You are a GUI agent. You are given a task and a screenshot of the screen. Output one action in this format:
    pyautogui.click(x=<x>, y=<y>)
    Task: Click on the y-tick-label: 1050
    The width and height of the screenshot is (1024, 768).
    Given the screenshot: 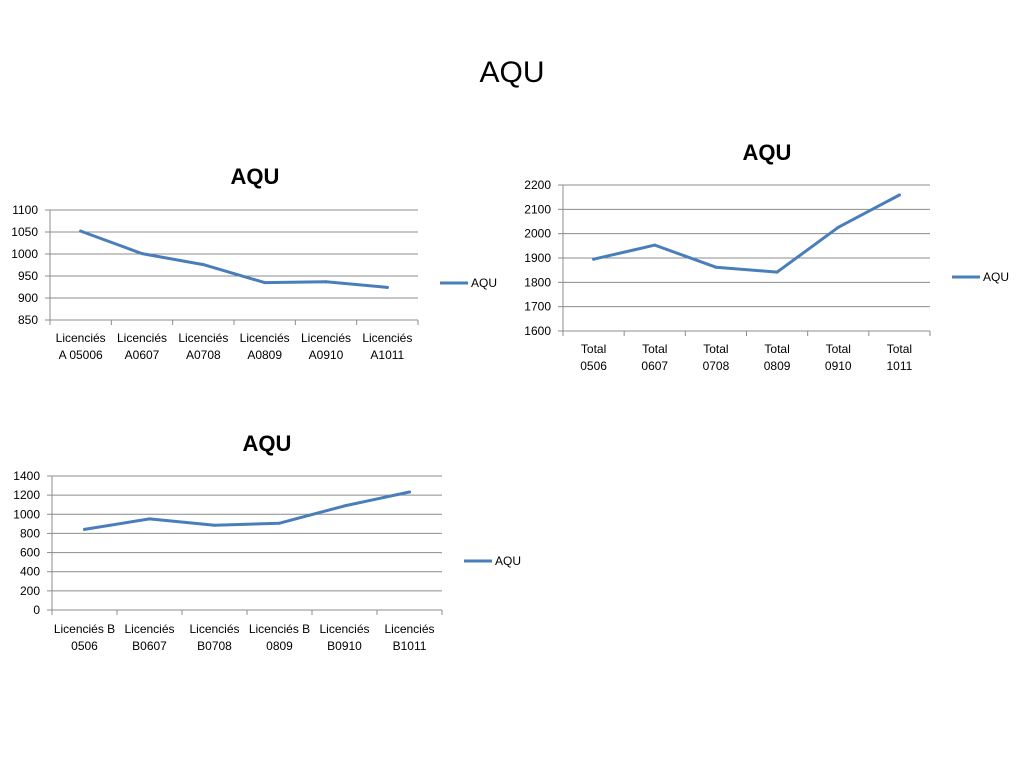 What is the action you would take?
    pyautogui.click(x=24, y=232)
    